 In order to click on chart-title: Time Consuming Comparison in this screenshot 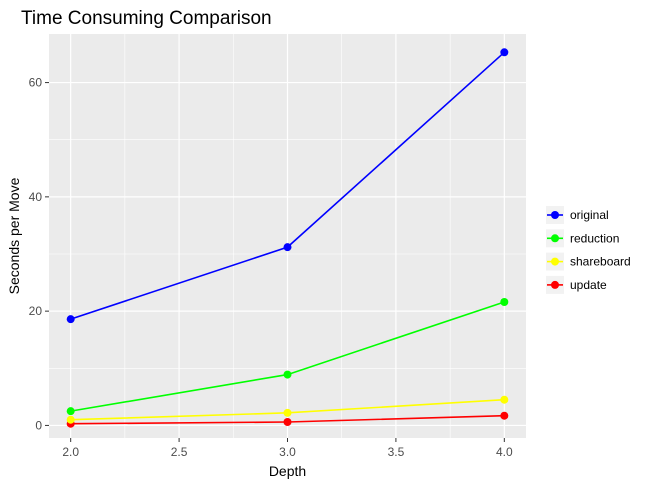, I will do `click(146, 18)`.